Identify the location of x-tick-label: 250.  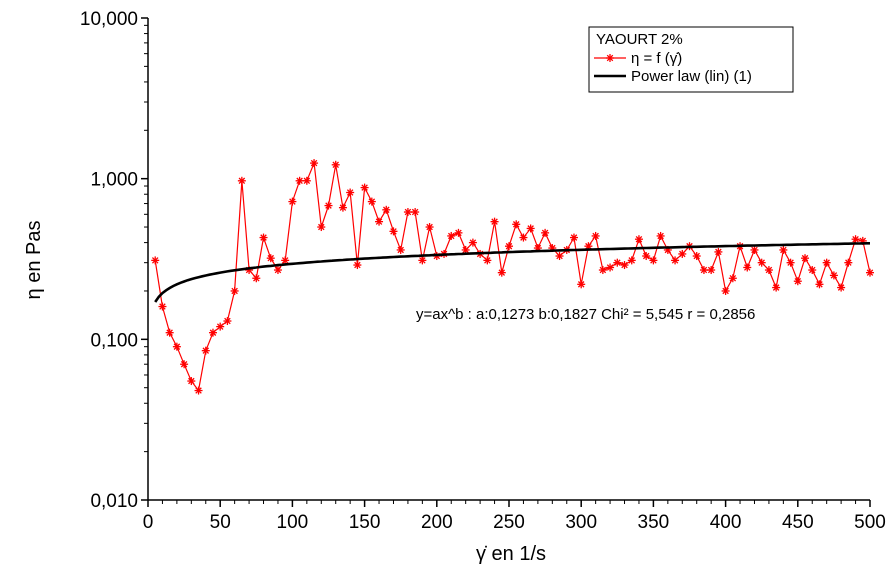
(509, 522).